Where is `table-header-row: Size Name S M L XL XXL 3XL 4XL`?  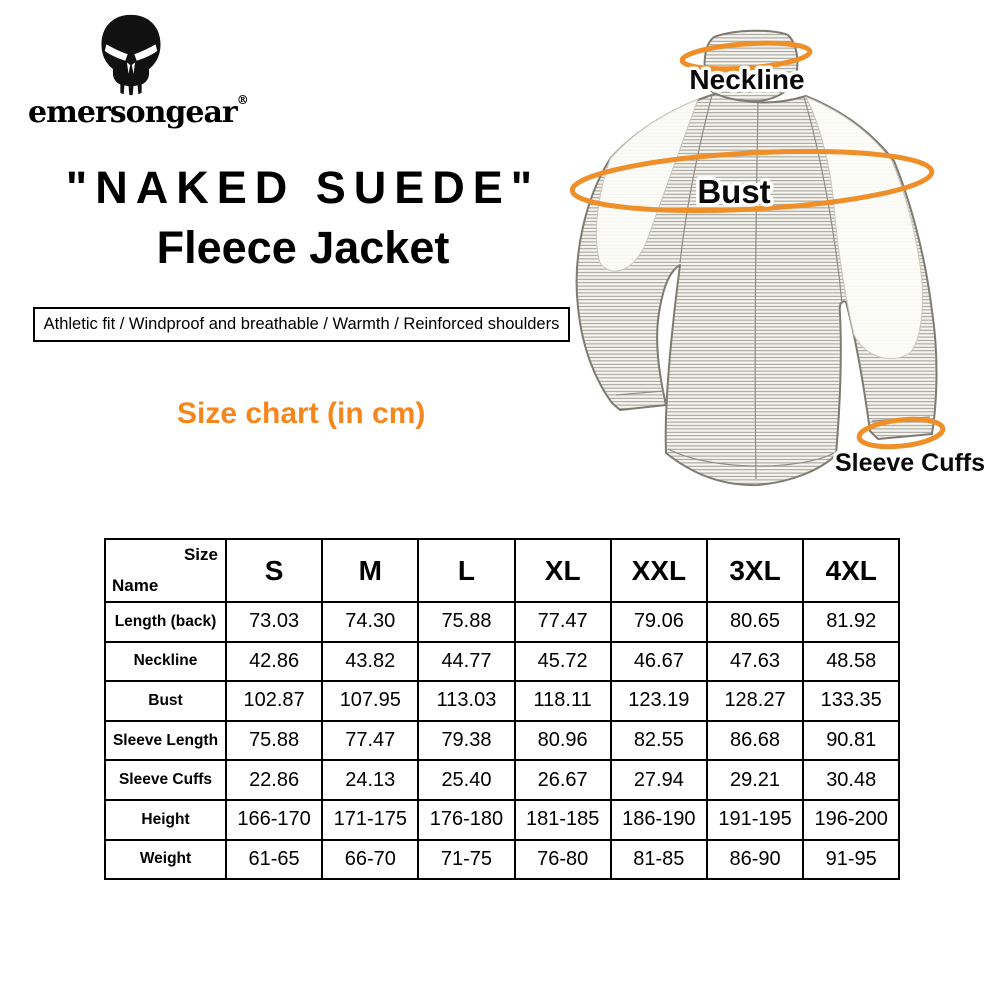 table-header-row: Size Name S M L XL XXL 3XL 4XL is located at coordinates (502, 570).